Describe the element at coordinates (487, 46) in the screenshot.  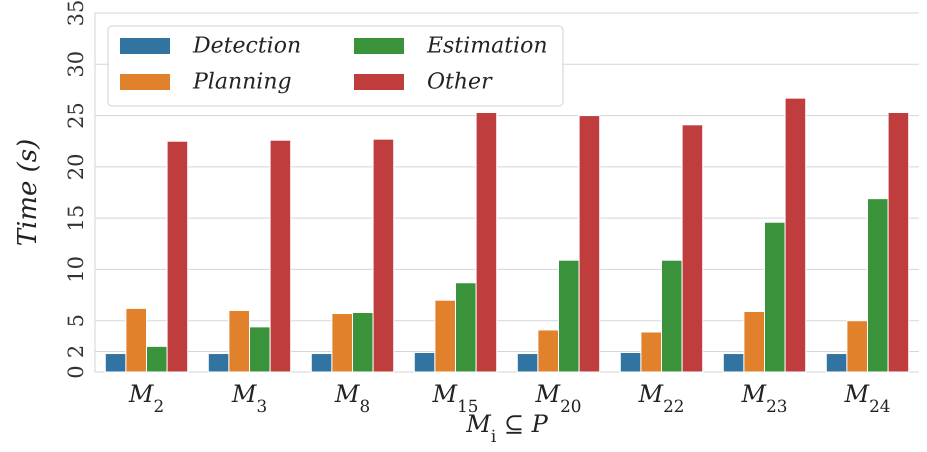
I see `legend-label: Estimation` at that location.